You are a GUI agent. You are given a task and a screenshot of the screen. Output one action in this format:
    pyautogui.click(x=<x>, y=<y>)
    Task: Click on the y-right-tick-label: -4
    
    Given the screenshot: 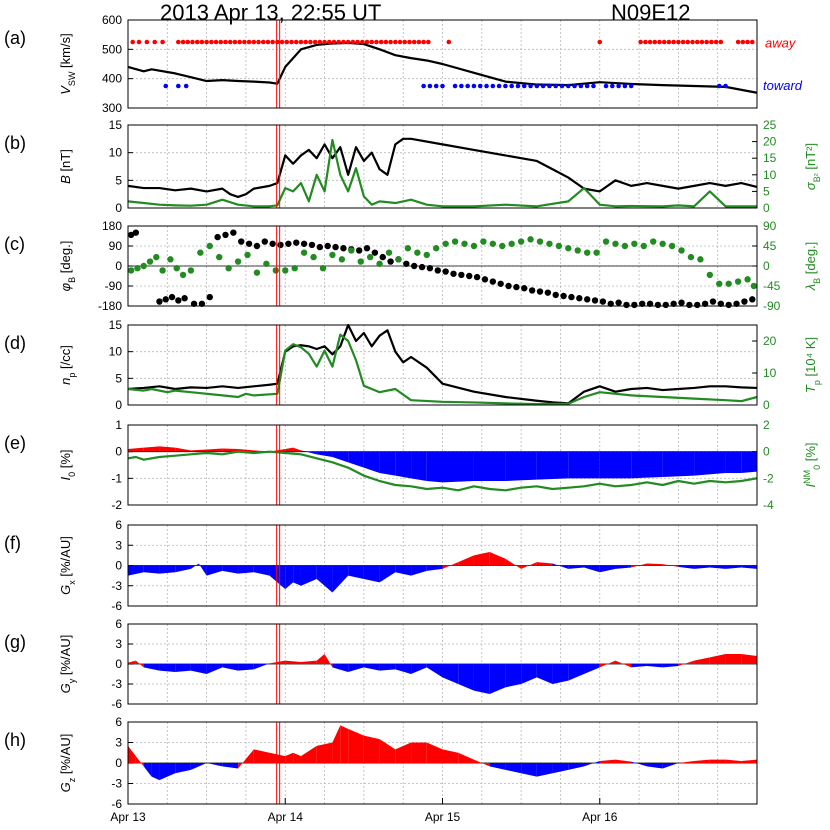 What is the action you would take?
    pyautogui.click(x=768, y=505)
    